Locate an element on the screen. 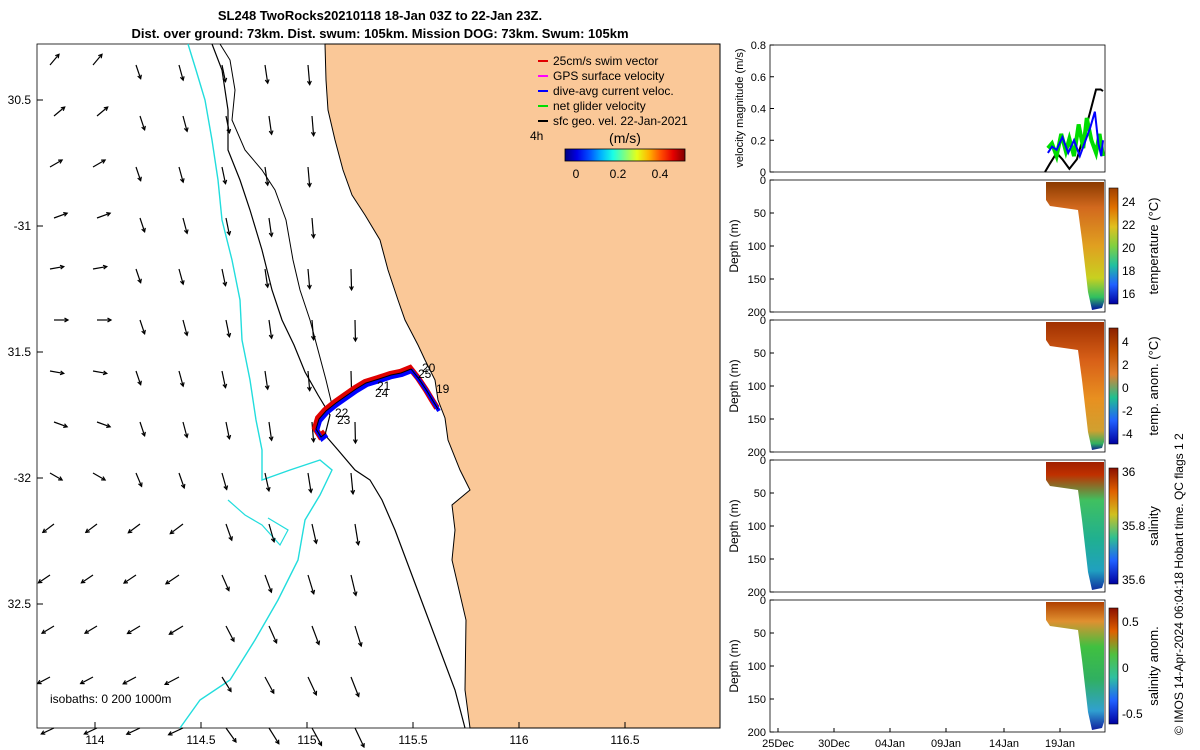 This screenshot has width=1200, height=750. depth-tick: 50 is located at coordinates (760, 634).